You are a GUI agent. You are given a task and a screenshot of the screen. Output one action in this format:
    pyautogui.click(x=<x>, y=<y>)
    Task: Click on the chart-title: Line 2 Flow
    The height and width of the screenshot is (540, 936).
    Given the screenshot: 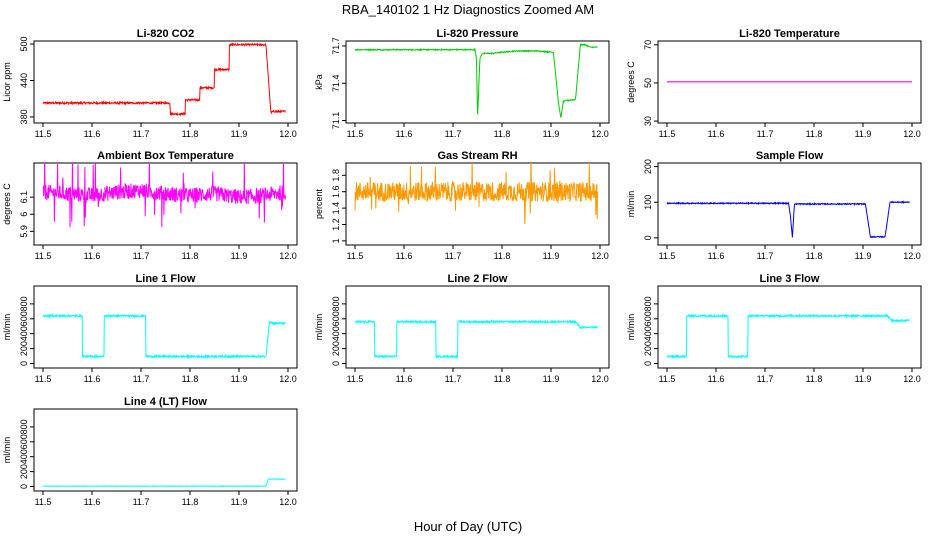 What is the action you would take?
    pyautogui.click(x=478, y=279)
    